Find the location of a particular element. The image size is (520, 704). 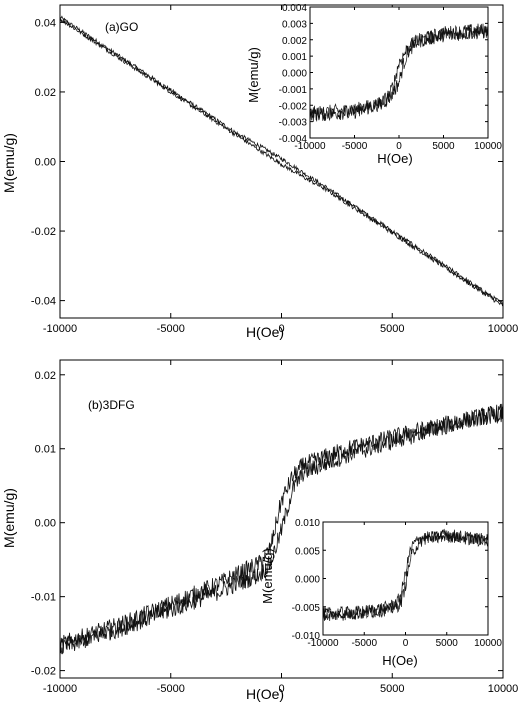

y-tick-label: -0.010 is located at coordinates (306, 636).